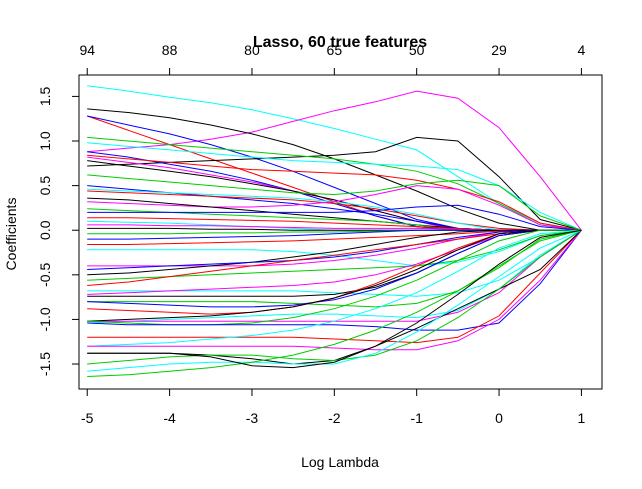 This screenshot has height=489, width=642. I want to click on x-tick-label-3: -3, so click(252, 418).